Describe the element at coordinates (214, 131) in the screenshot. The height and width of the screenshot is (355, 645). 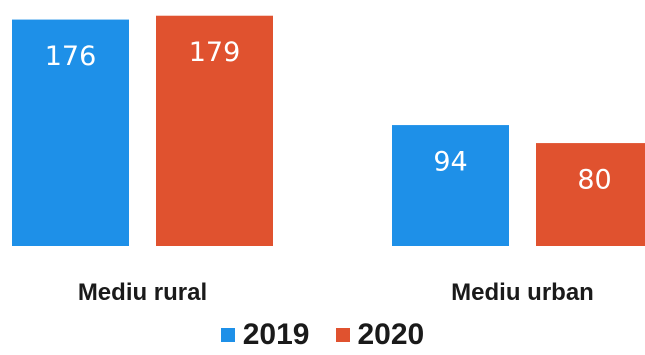
I see `bar-2020-rural` at that location.